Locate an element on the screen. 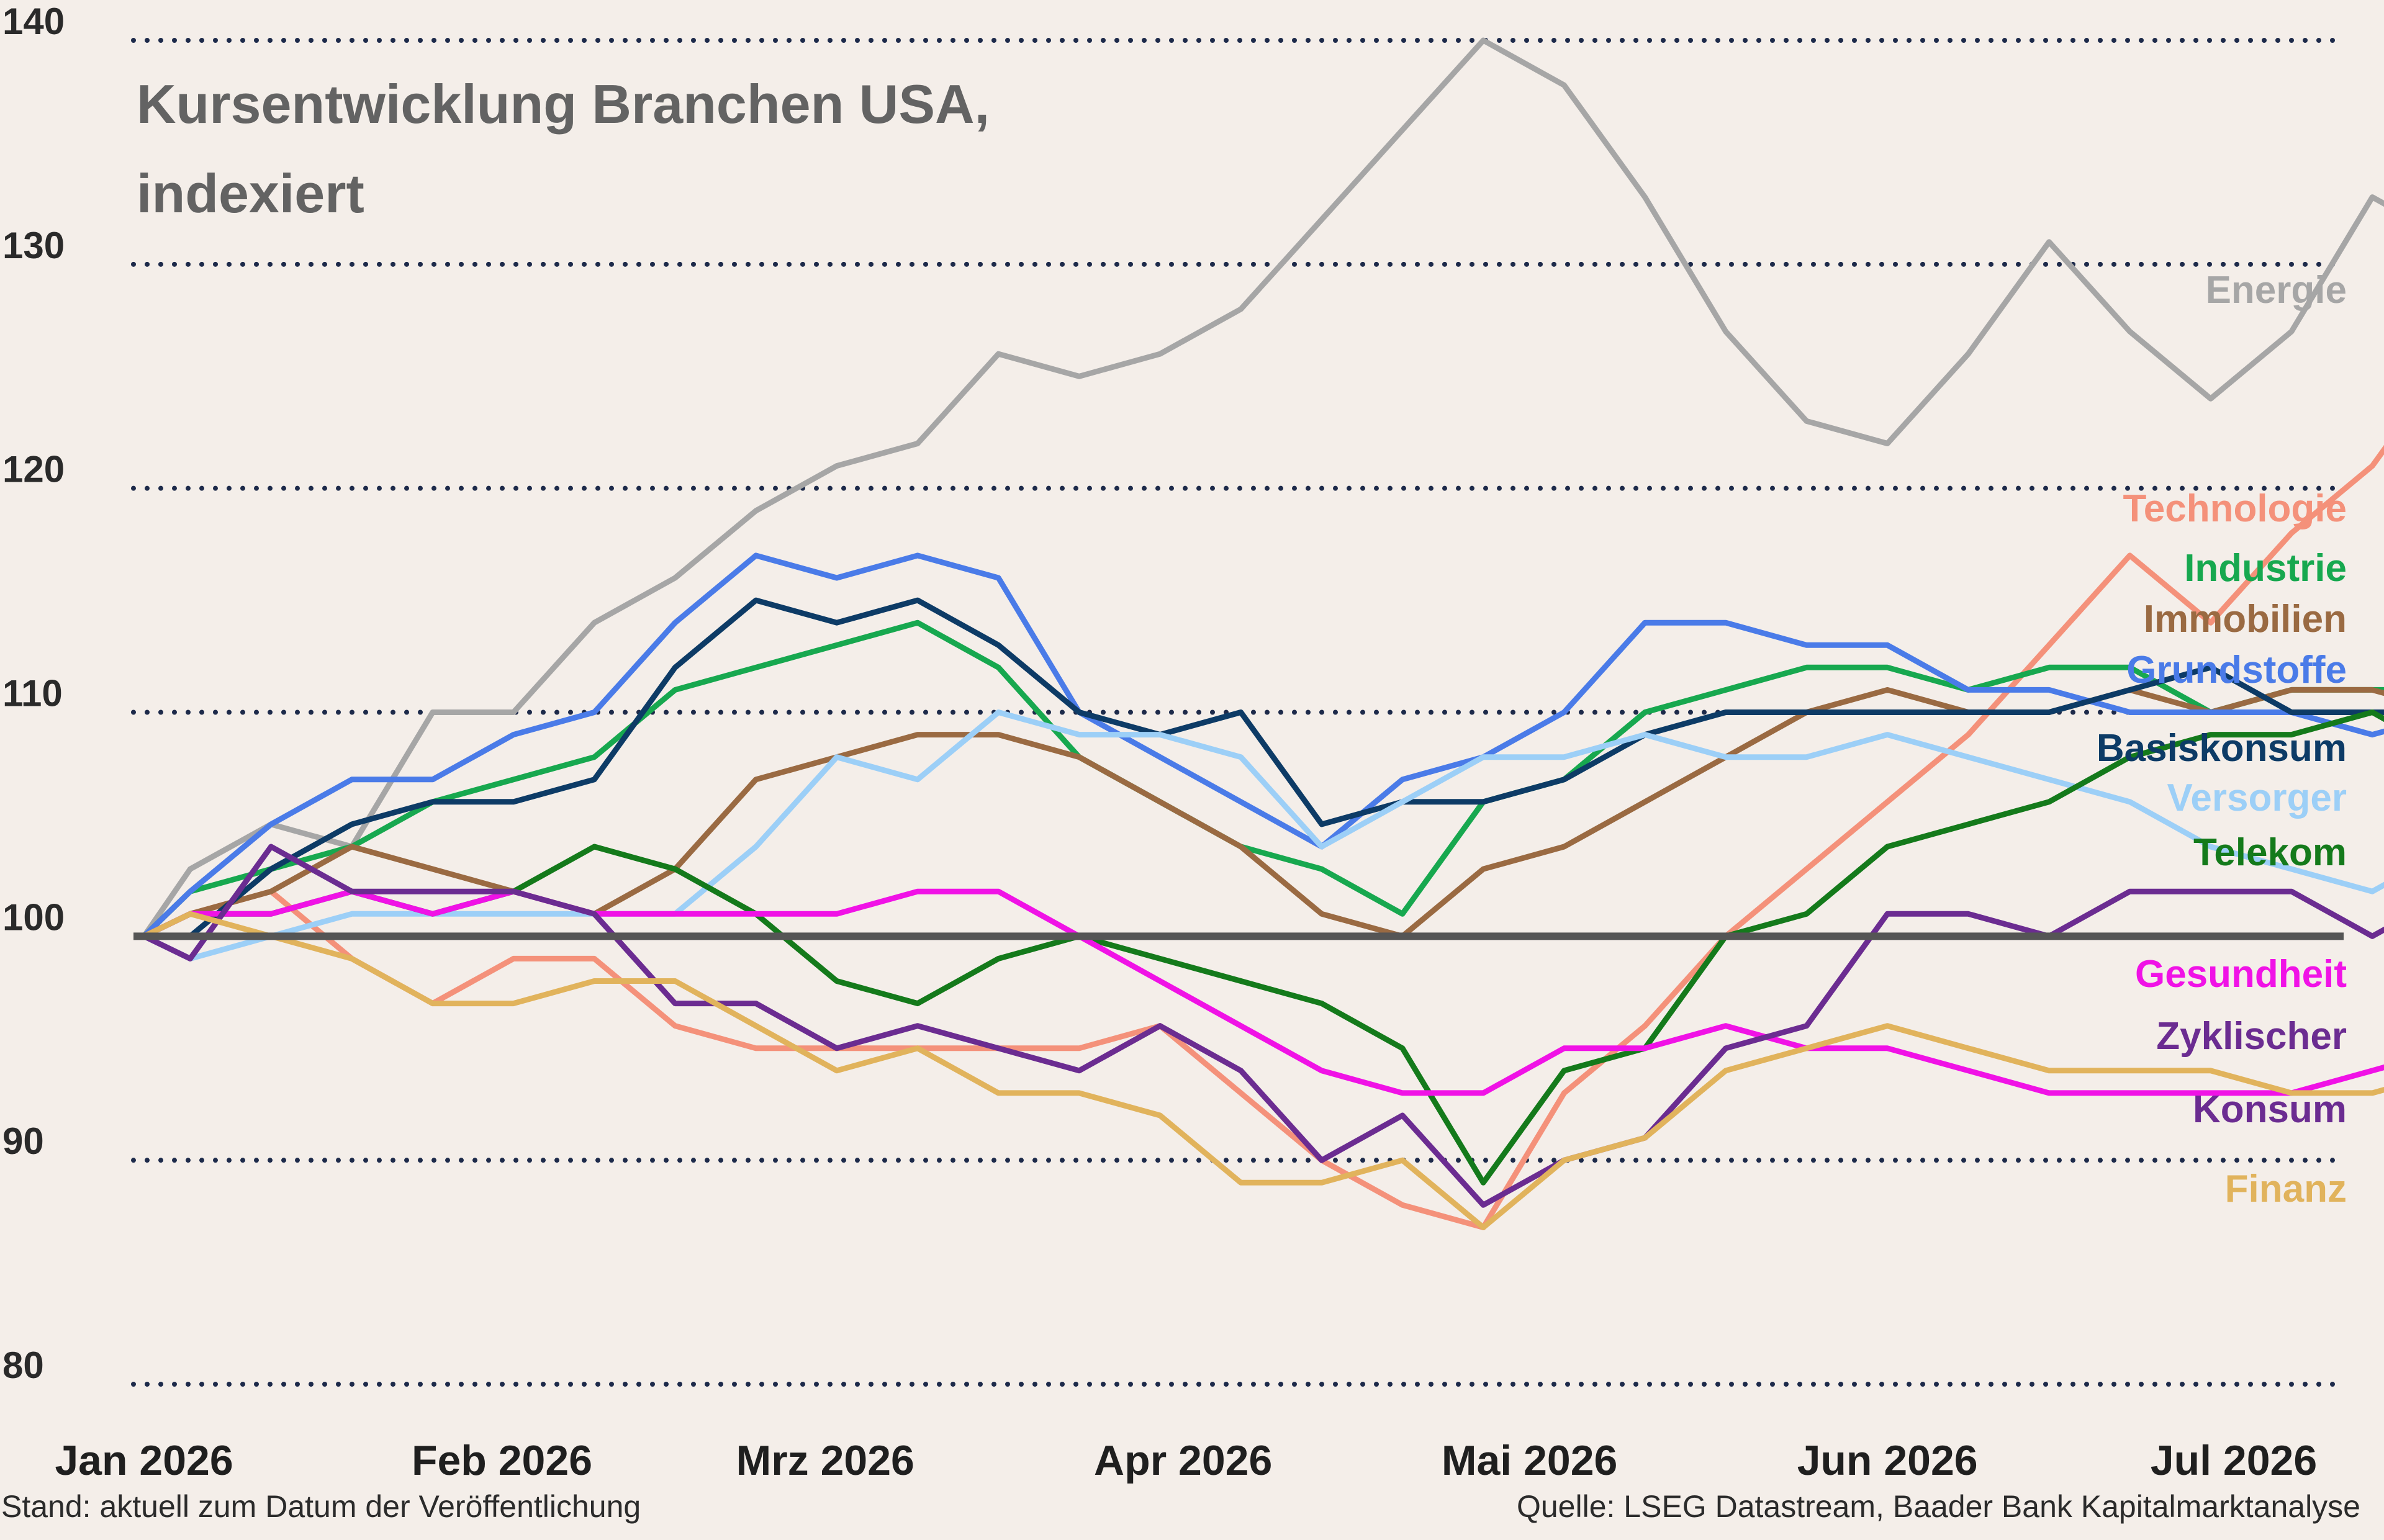 The image size is (2384, 1540). y-tick-label: 110 is located at coordinates (32, 693).